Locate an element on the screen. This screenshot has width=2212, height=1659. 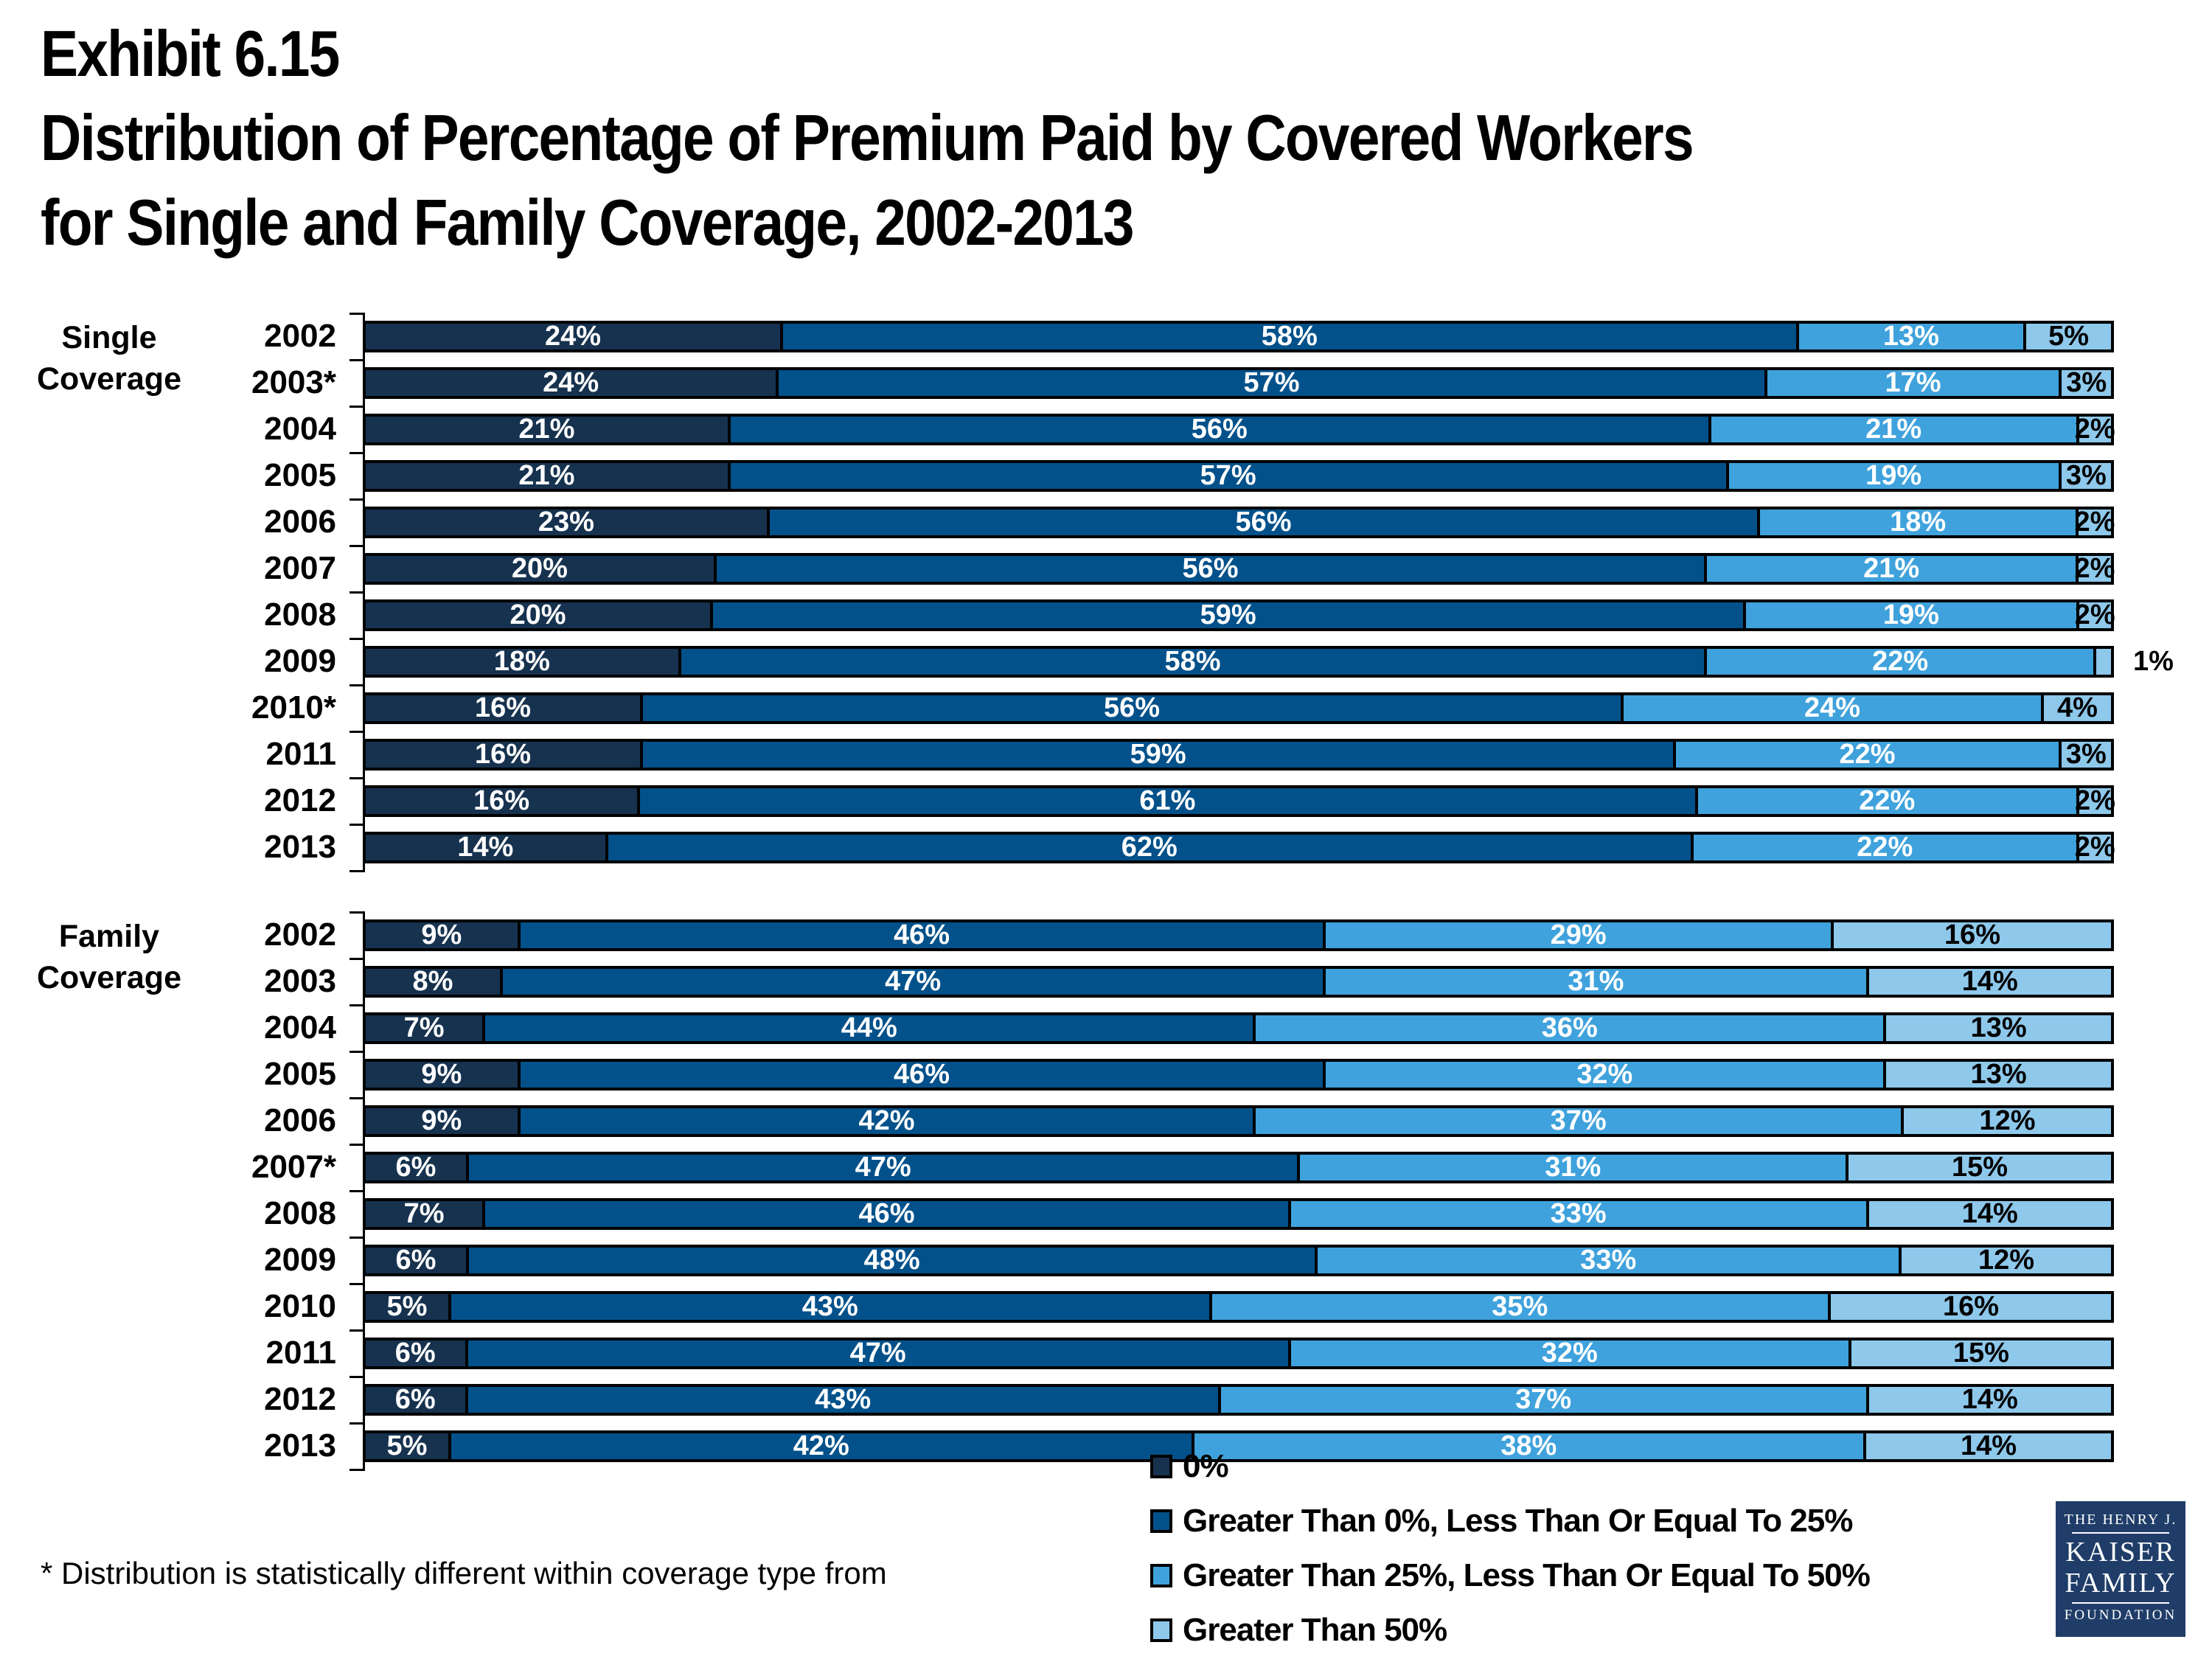
bar-segment-1: 59% is located at coordinates (1160, 755).